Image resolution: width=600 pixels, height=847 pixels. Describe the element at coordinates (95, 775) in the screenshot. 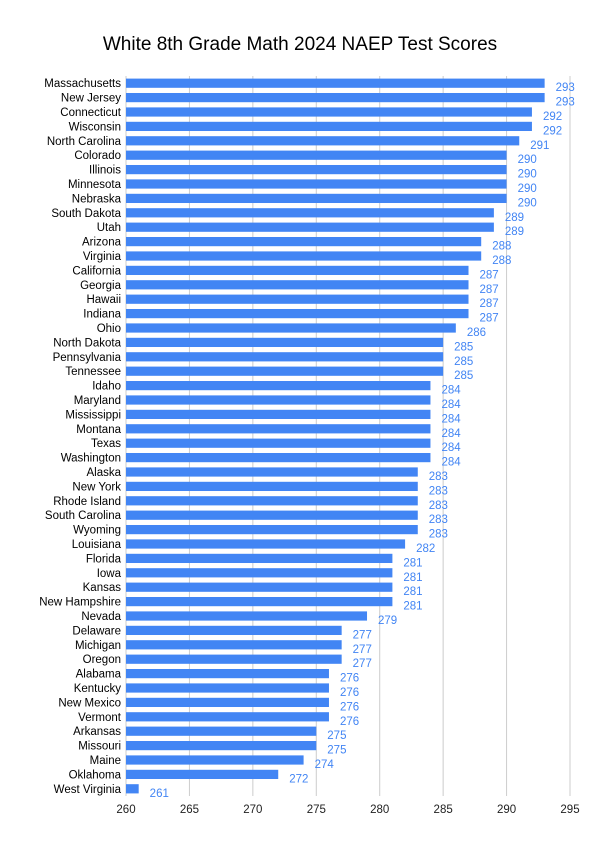

I see `category-label: Oklahoma` at that location.